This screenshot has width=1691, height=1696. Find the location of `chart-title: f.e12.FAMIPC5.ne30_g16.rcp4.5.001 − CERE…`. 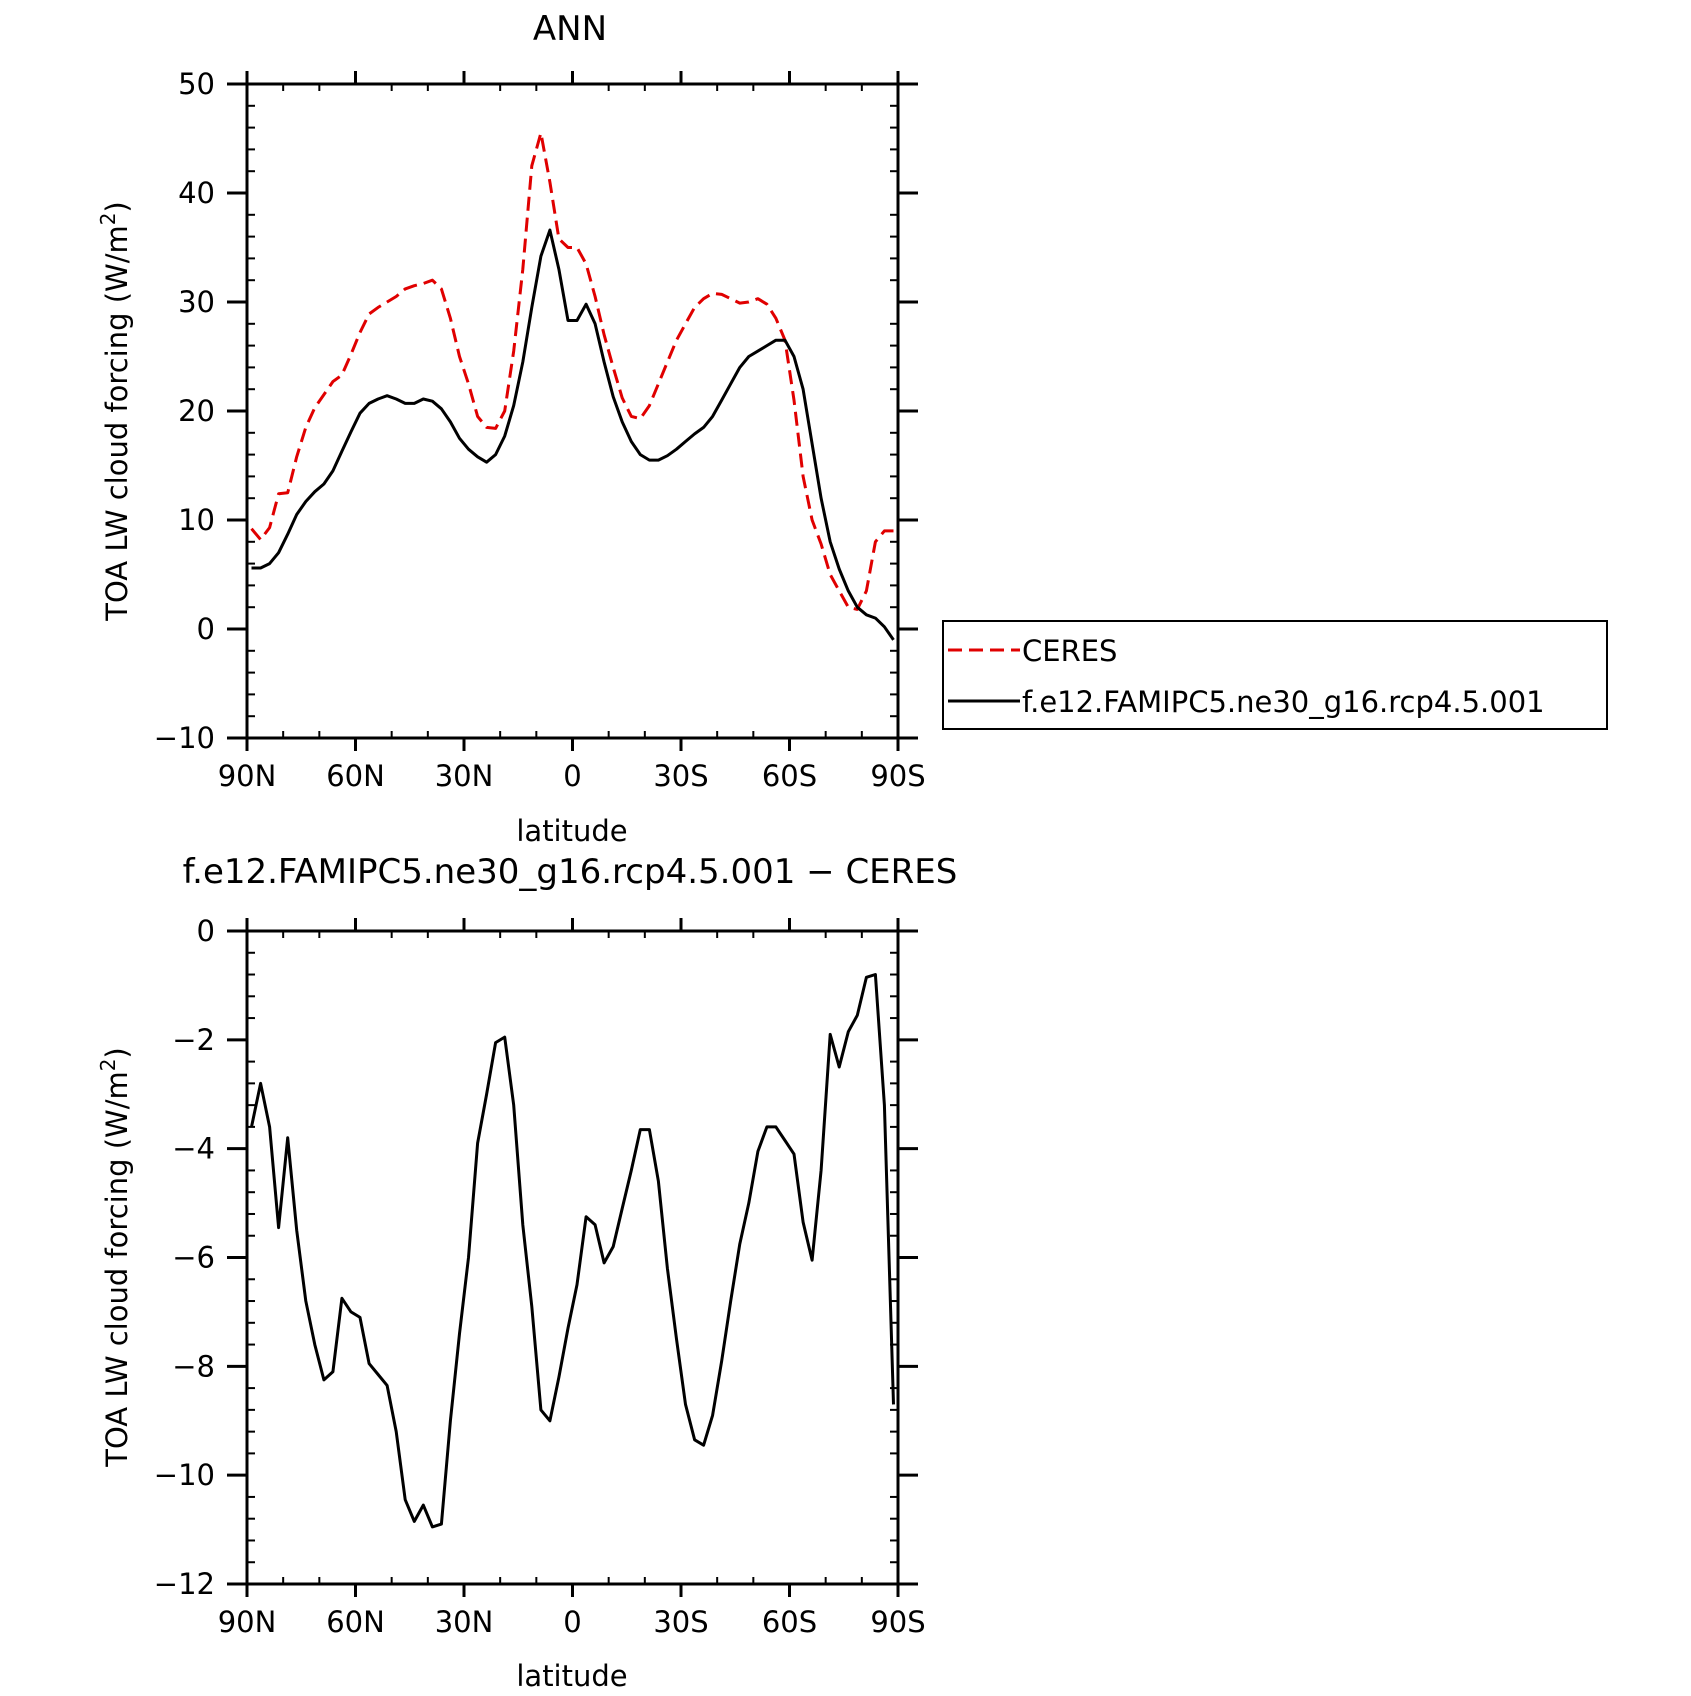

chart-title: f.e12.FAMIPC5.ne30_g16.rcp4.5.001 − CERE… is located at coordinates (570, 872).